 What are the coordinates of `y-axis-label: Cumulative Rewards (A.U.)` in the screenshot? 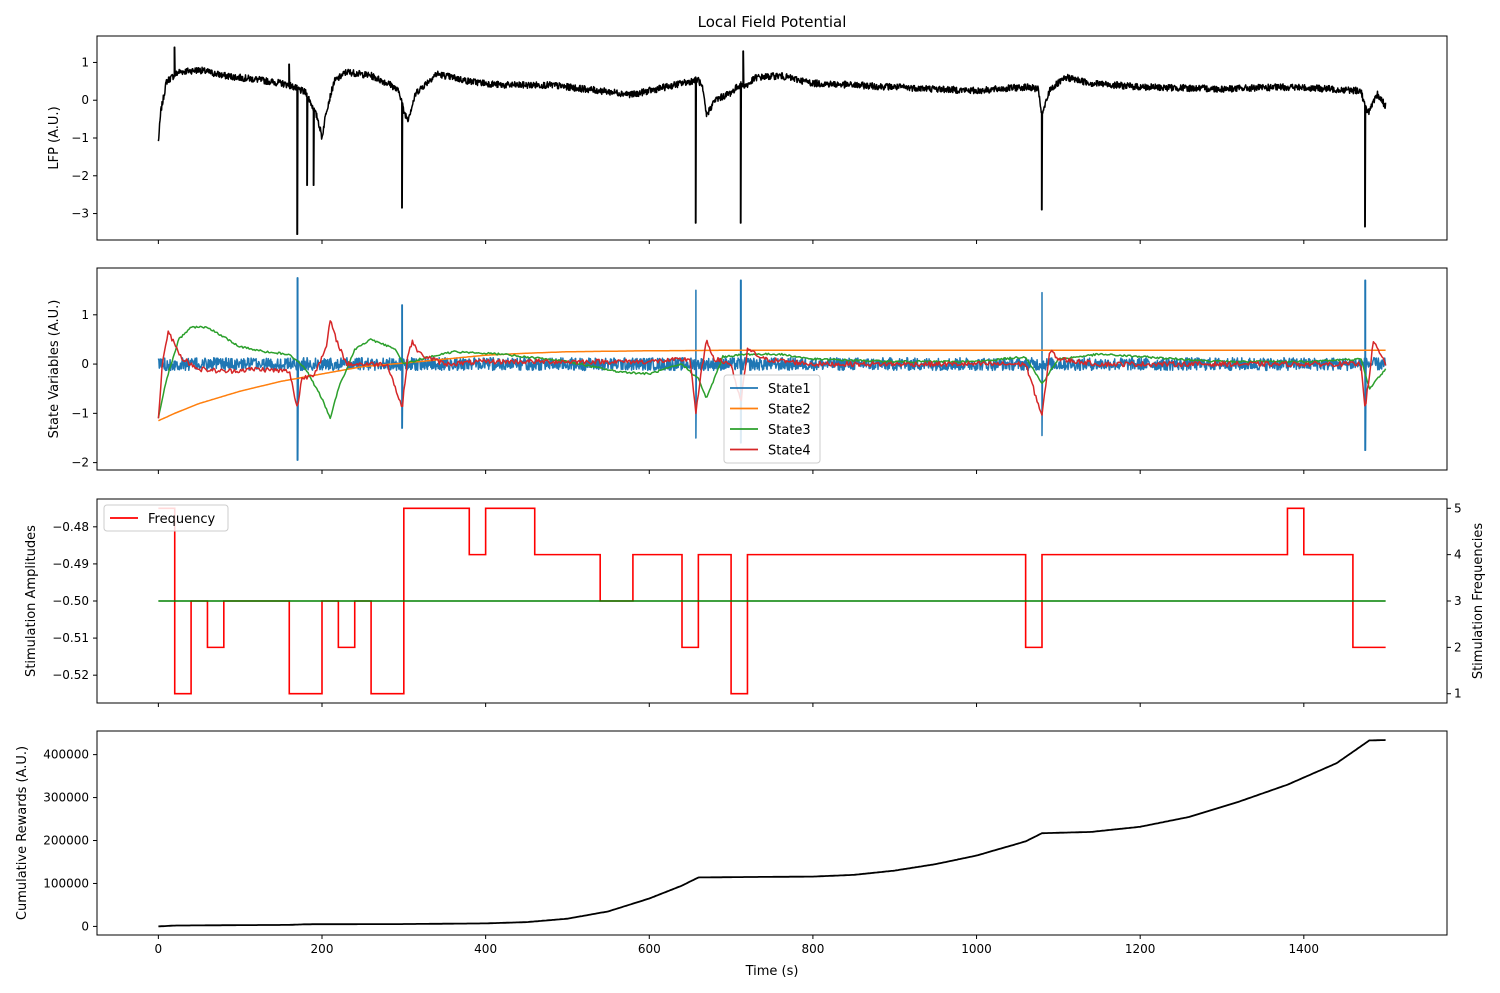 It's located at (22, 833).